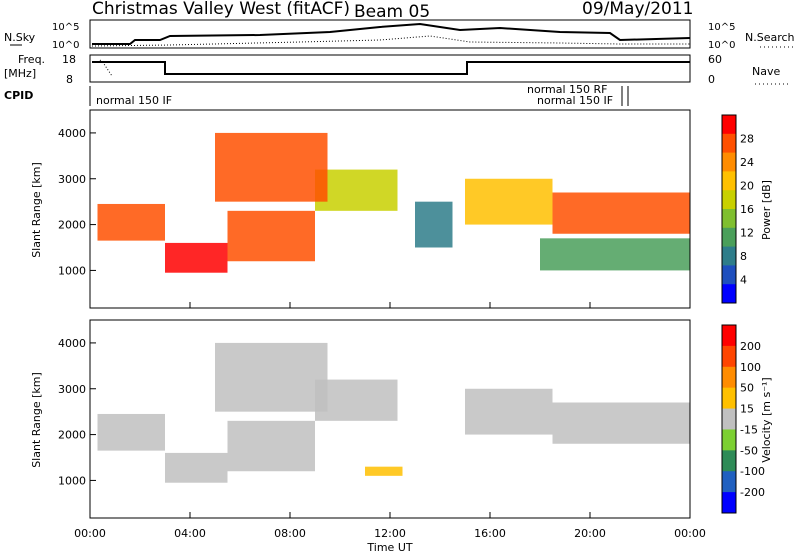 The height and width of the screenshot is (554, 800). What do you see at coordinates (590, 533) in the screenshot?
I see `x-tick-label: 20:00` at bounding box center [590, 533].